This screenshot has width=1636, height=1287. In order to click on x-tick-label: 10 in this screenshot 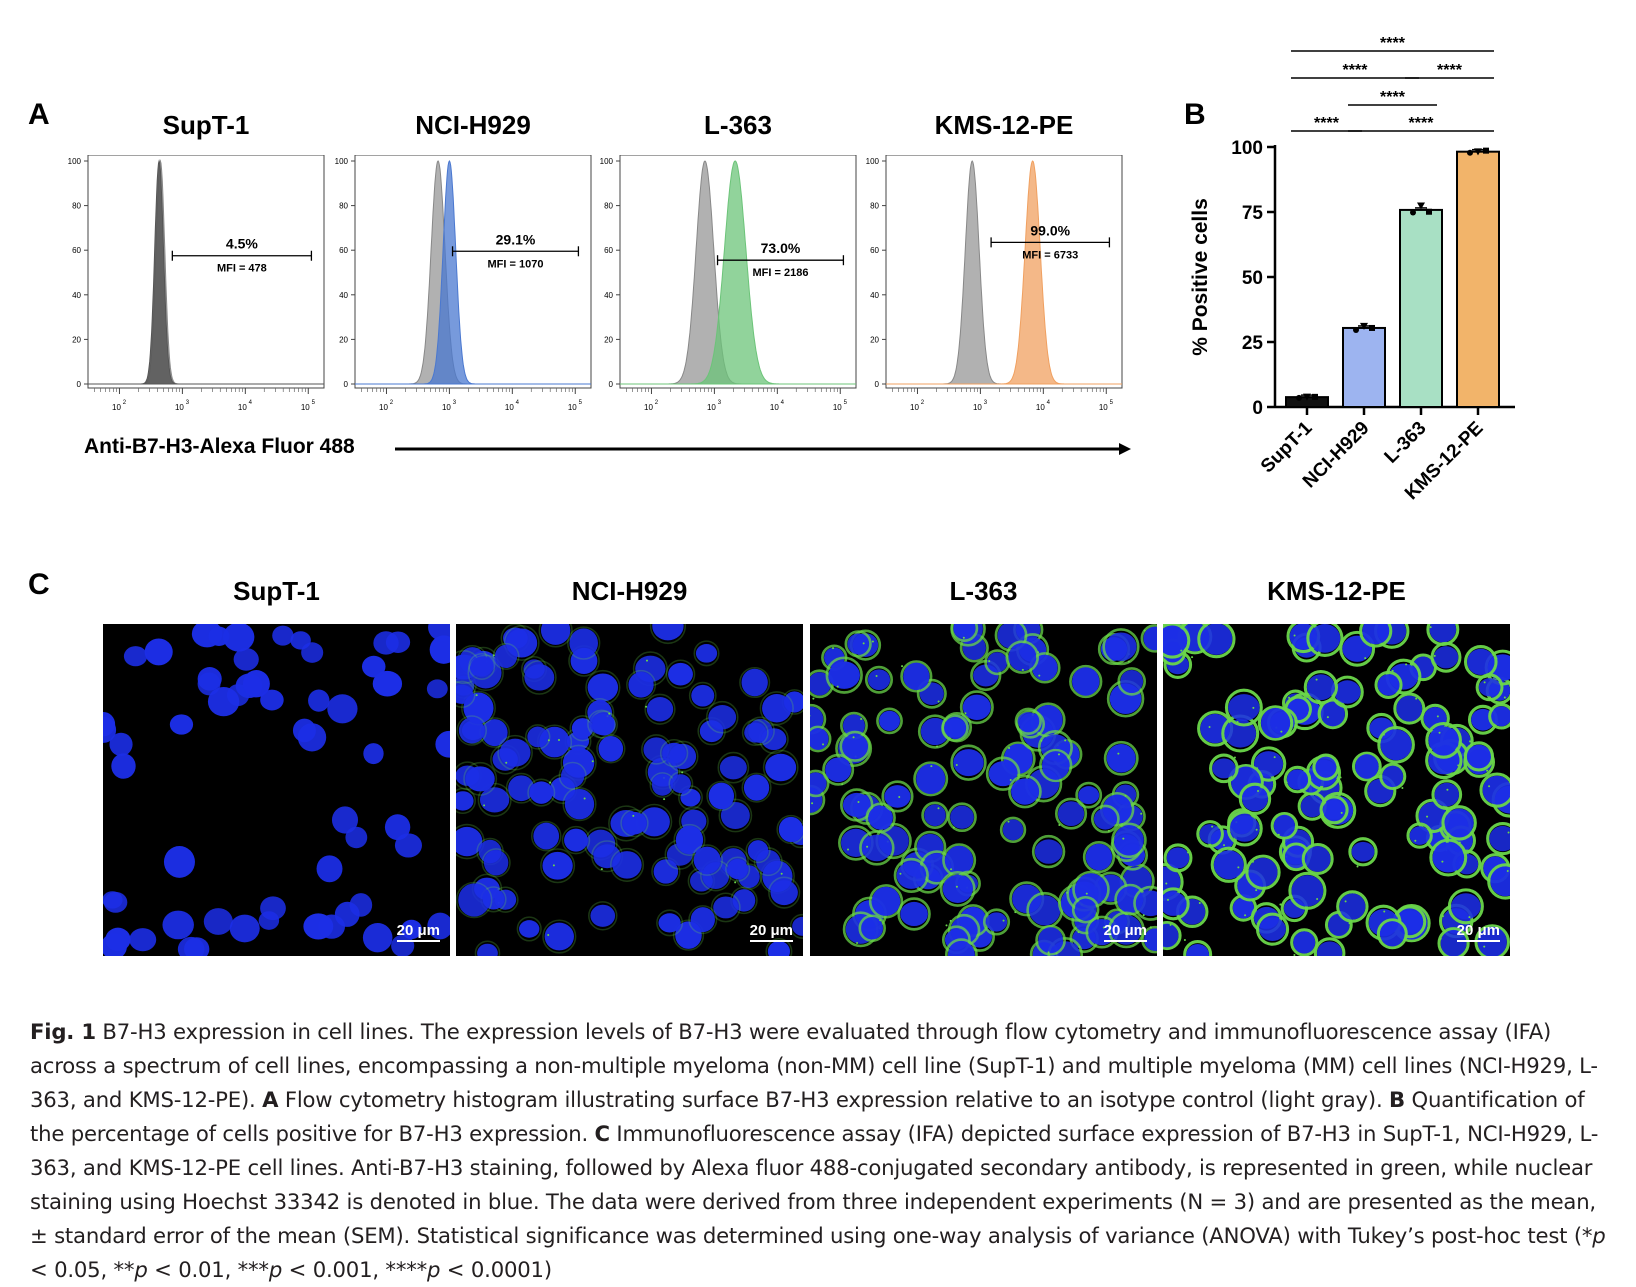, I will do `click(242, 407)`.